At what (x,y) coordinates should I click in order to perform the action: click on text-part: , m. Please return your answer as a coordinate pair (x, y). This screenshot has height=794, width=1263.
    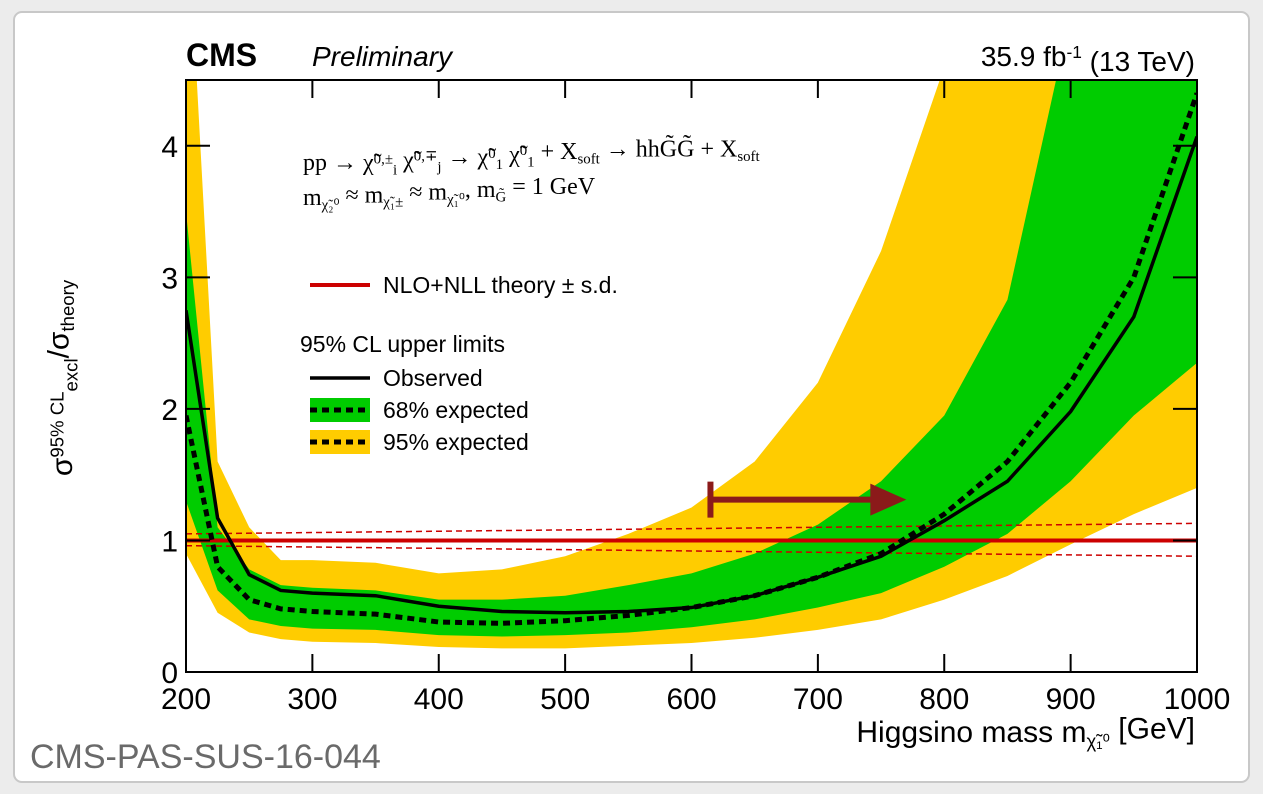
    Looking at the image, I should click on (480, 190).